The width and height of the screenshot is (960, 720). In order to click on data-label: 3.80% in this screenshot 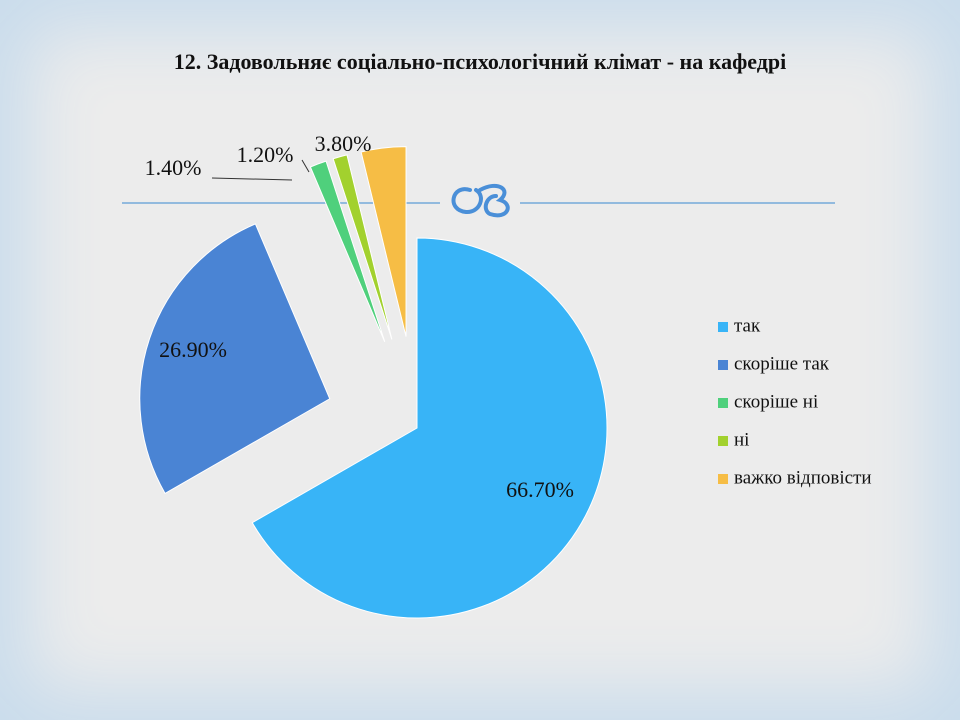, I will do `click(343, 143)`.